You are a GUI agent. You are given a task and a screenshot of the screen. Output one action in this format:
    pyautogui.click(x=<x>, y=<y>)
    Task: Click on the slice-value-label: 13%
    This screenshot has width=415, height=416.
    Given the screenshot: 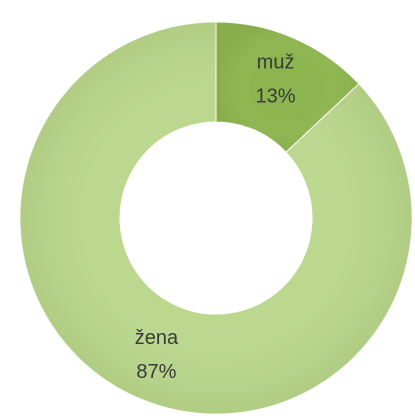 What is the action you would take?
    pyautogui.click(x=276, y=97)
    